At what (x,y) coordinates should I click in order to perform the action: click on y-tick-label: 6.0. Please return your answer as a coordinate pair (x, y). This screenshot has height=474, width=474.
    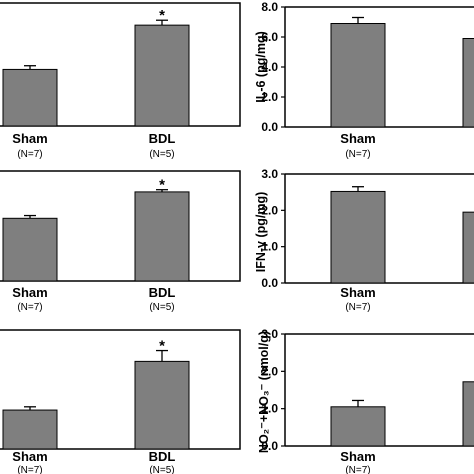
    Looking at the image, I should click on (269, 37).